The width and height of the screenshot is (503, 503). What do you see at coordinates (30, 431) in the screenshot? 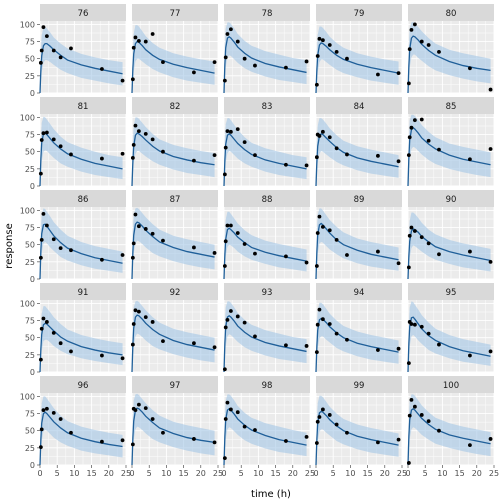
I see `y-tick-label: 50` at bounding box center [30, 431].